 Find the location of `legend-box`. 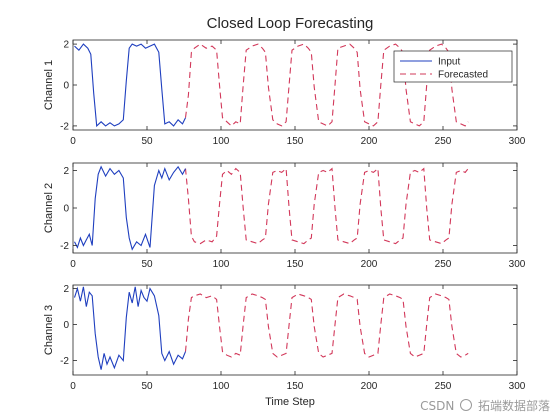

legend-box is located at coordinates (453, 66).